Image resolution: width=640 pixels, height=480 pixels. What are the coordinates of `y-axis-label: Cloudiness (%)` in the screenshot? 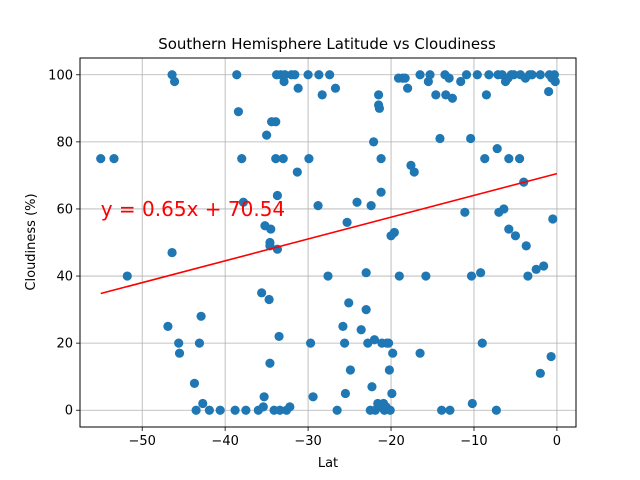 It's located at (31, 241).